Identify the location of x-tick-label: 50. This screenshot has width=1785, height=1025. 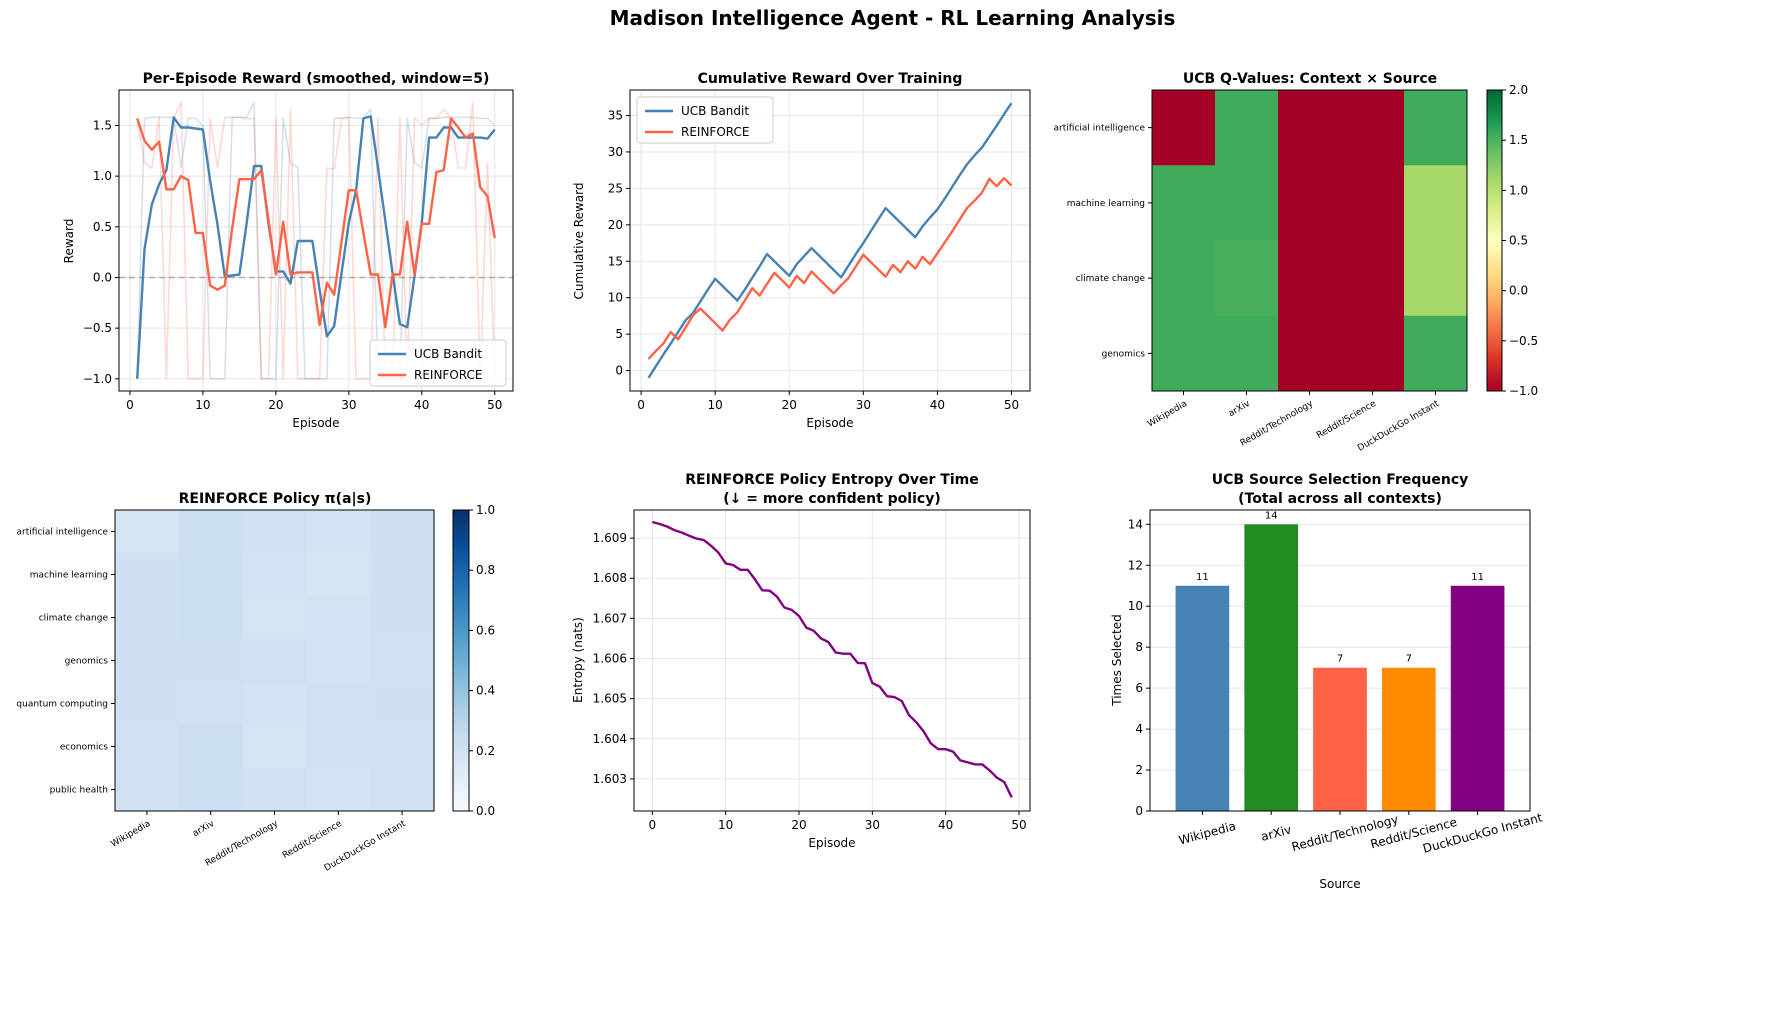
(1018, 825).